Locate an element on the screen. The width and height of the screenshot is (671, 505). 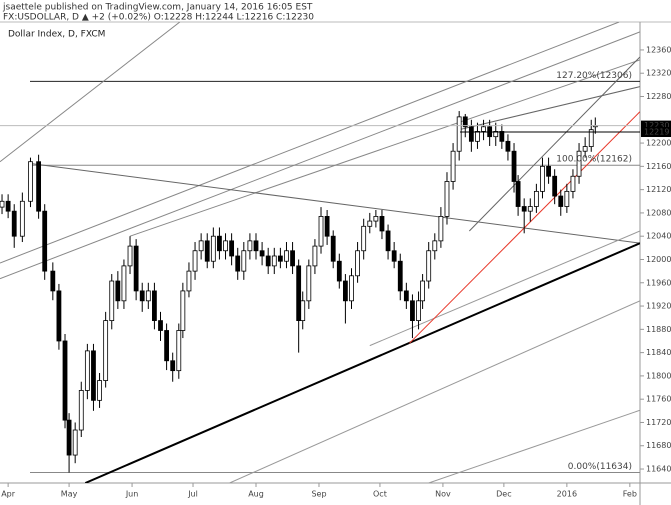
fib-level-label: 100.00%(12162) is located at coordinates (594, 160).